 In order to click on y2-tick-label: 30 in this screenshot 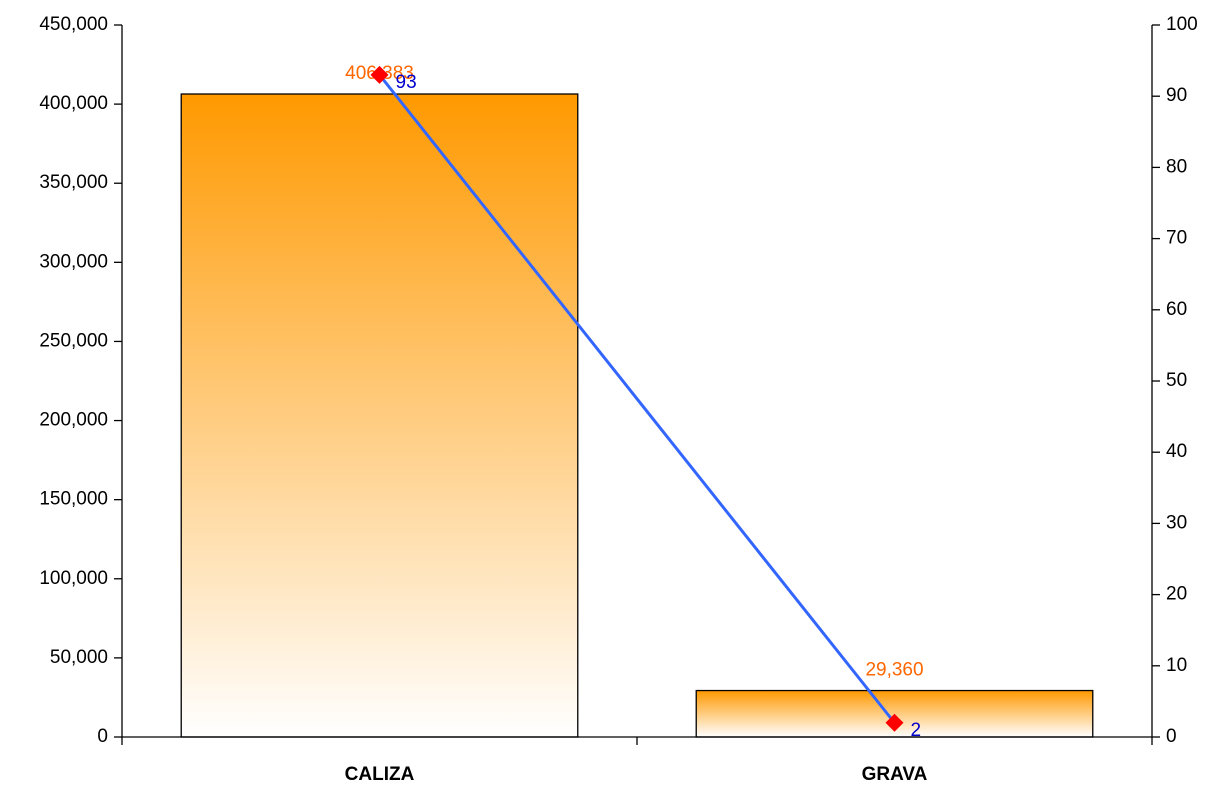, I will do `click(1176, 522)`.